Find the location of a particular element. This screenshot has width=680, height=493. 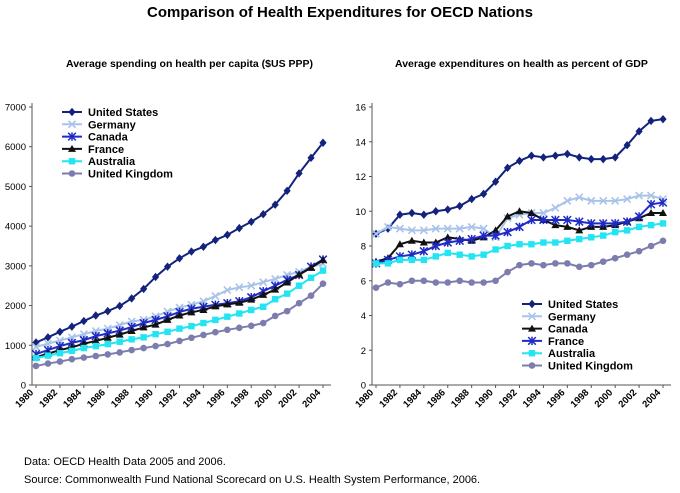

legend-label: Australia is located at coordinates (572, 354).